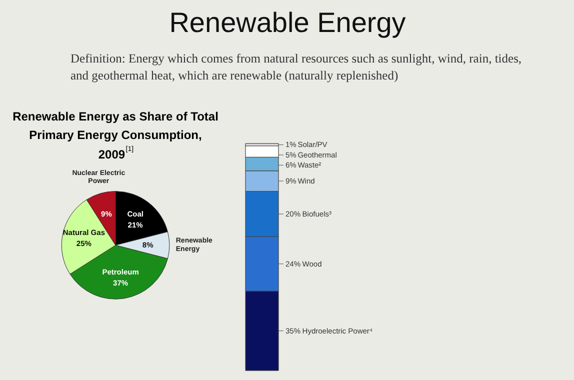 This screenshot has width=574, height=380. I want to click on text: Definition: Energy which comes from natural resources such as sunlight, wind, rain, tides, and geothermal heat, which are renewable (naturally replenished), so click(296, 67).